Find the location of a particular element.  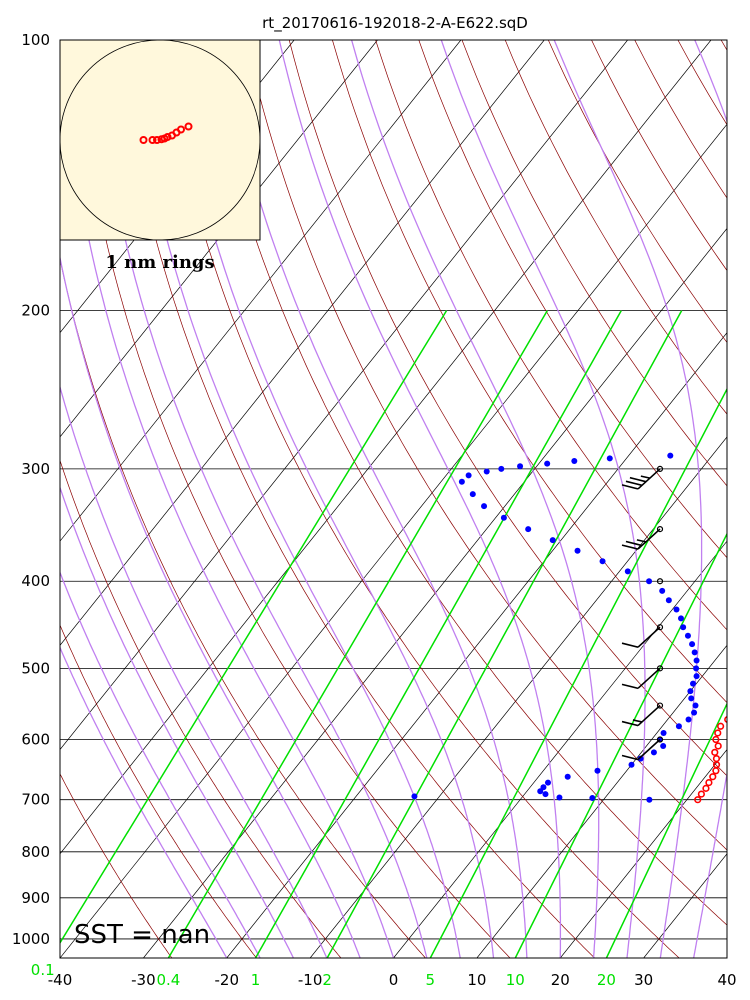

pressure-tick-label: 600 is located at coordinates (35, 740).